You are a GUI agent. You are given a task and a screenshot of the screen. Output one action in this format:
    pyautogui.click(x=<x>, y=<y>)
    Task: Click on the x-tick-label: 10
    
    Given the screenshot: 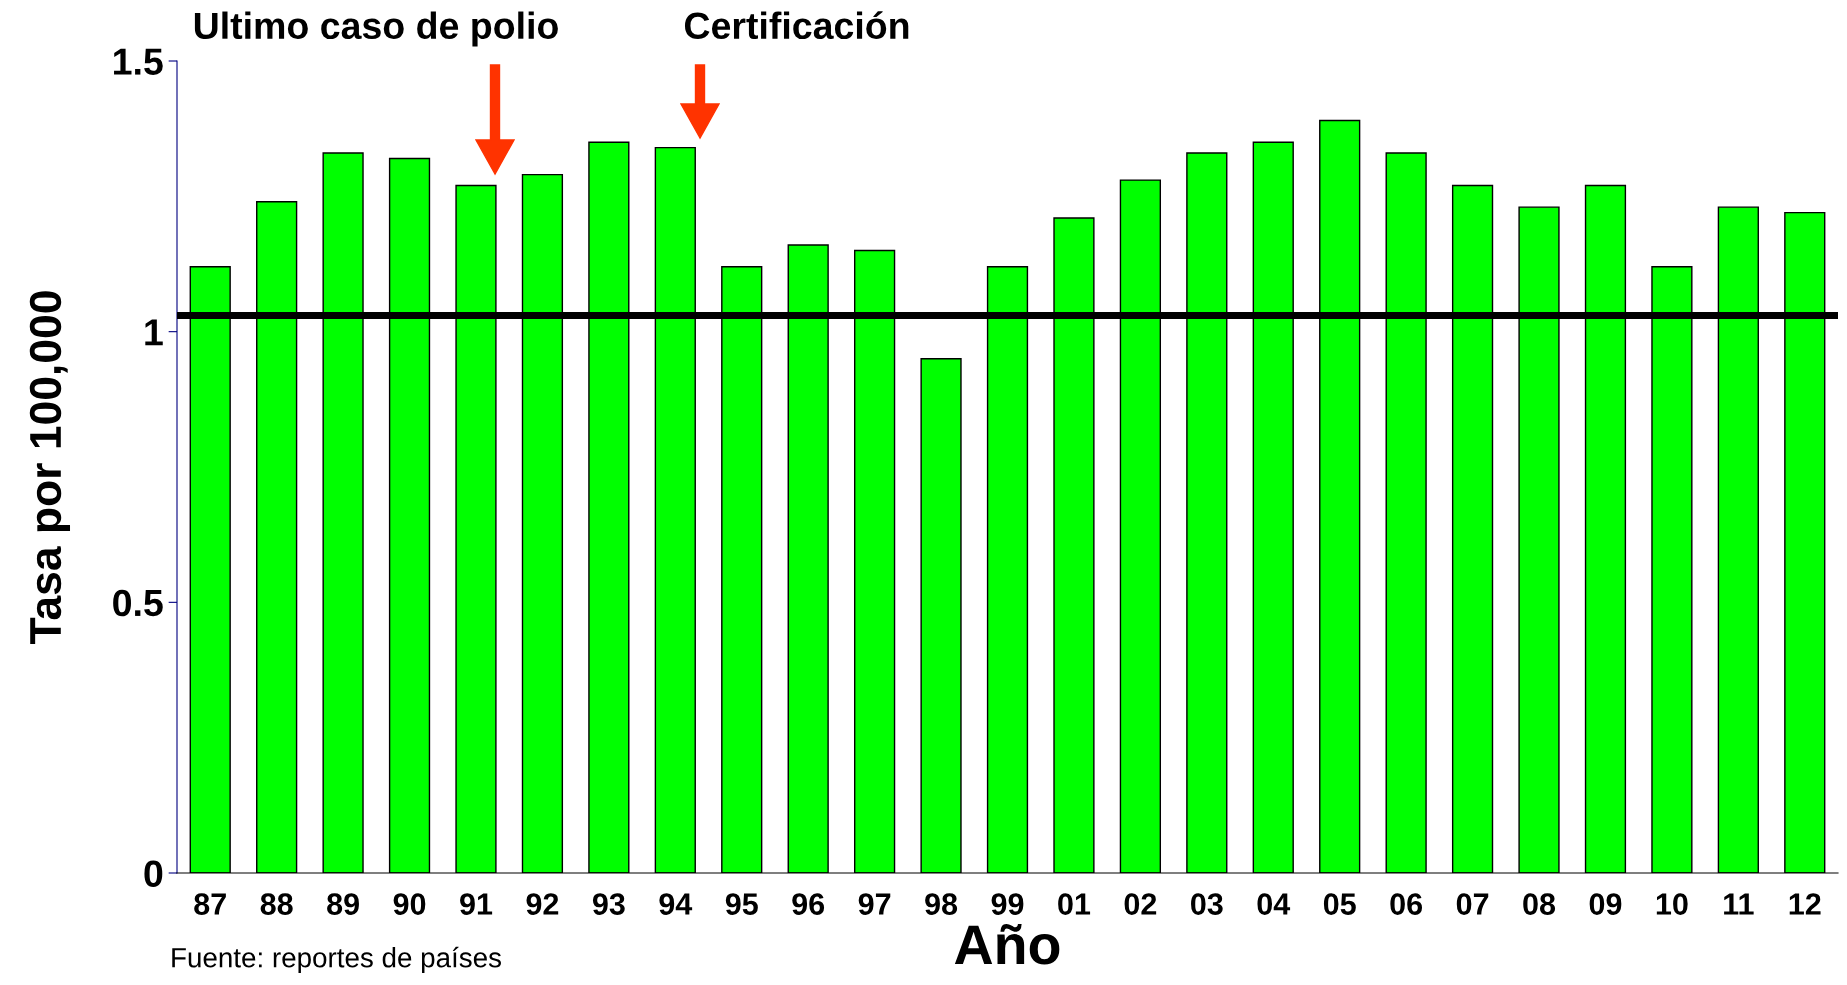 What is the action you would take?
    pyautogui.click(x=1672, y=904)
    